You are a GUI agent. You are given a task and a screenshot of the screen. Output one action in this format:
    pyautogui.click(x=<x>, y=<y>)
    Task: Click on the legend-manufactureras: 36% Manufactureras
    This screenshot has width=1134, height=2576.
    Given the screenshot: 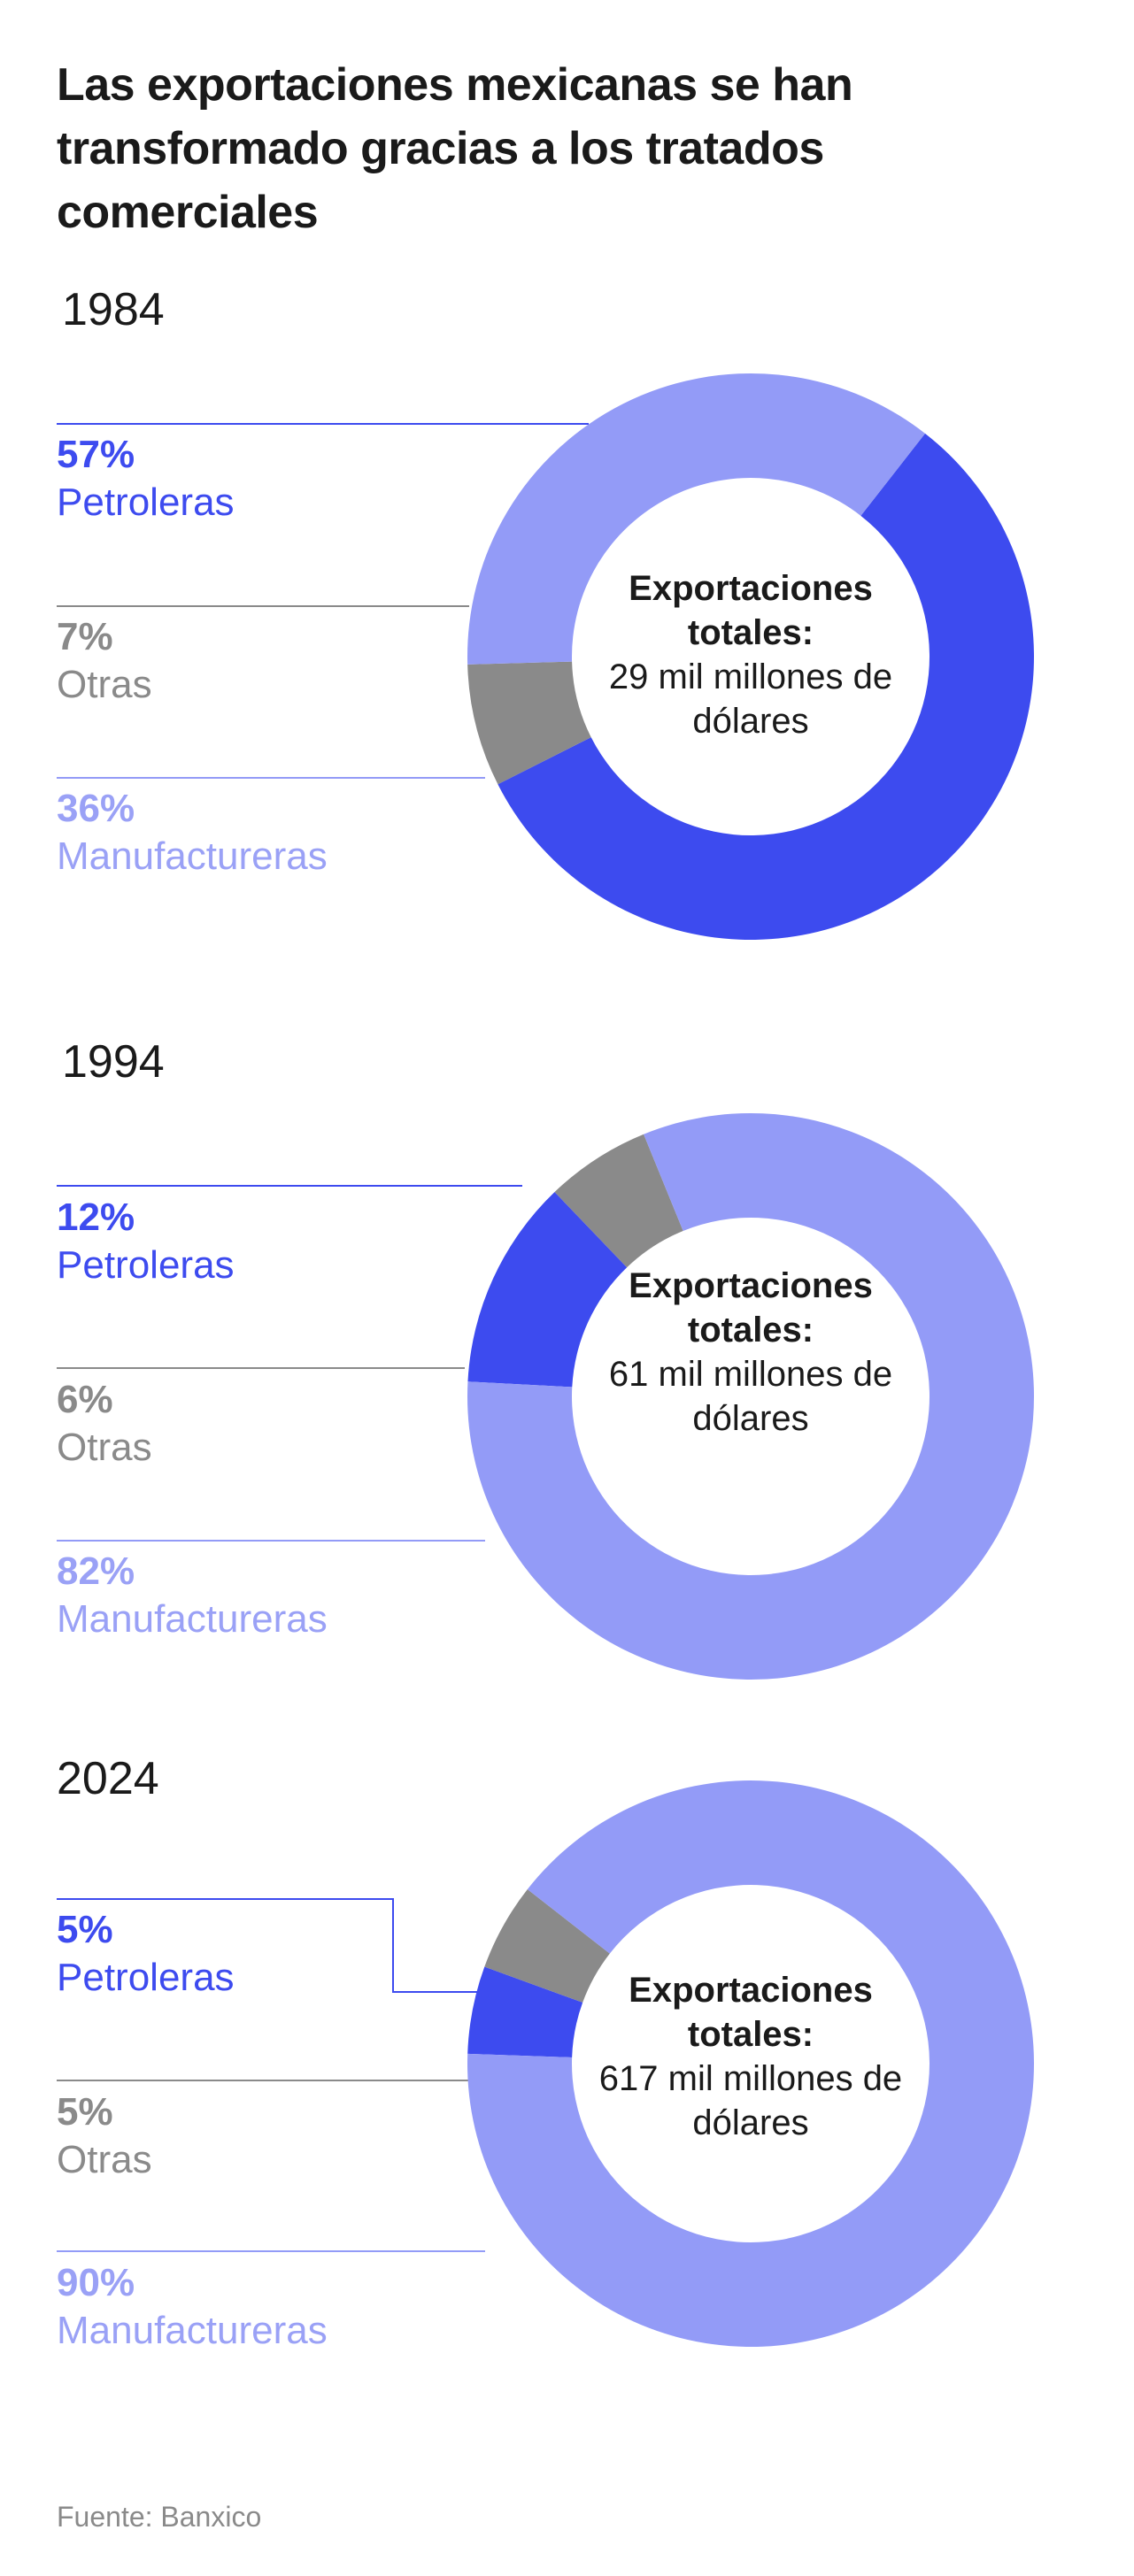 What is the action you would take?
    pyautogui.click(x=192, y=833)
    